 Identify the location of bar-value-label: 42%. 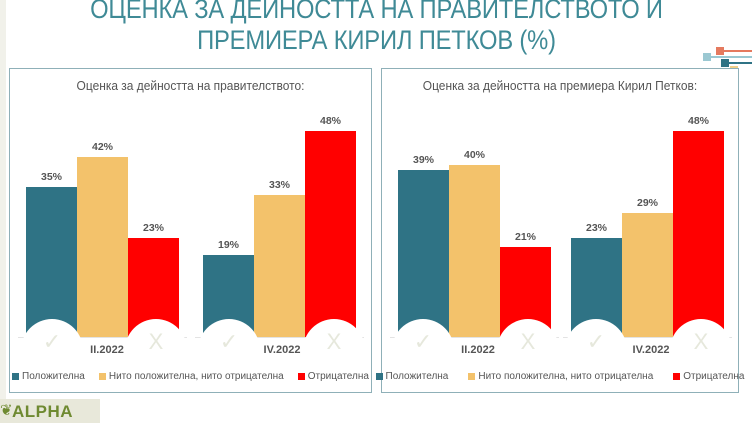
(102, 146).